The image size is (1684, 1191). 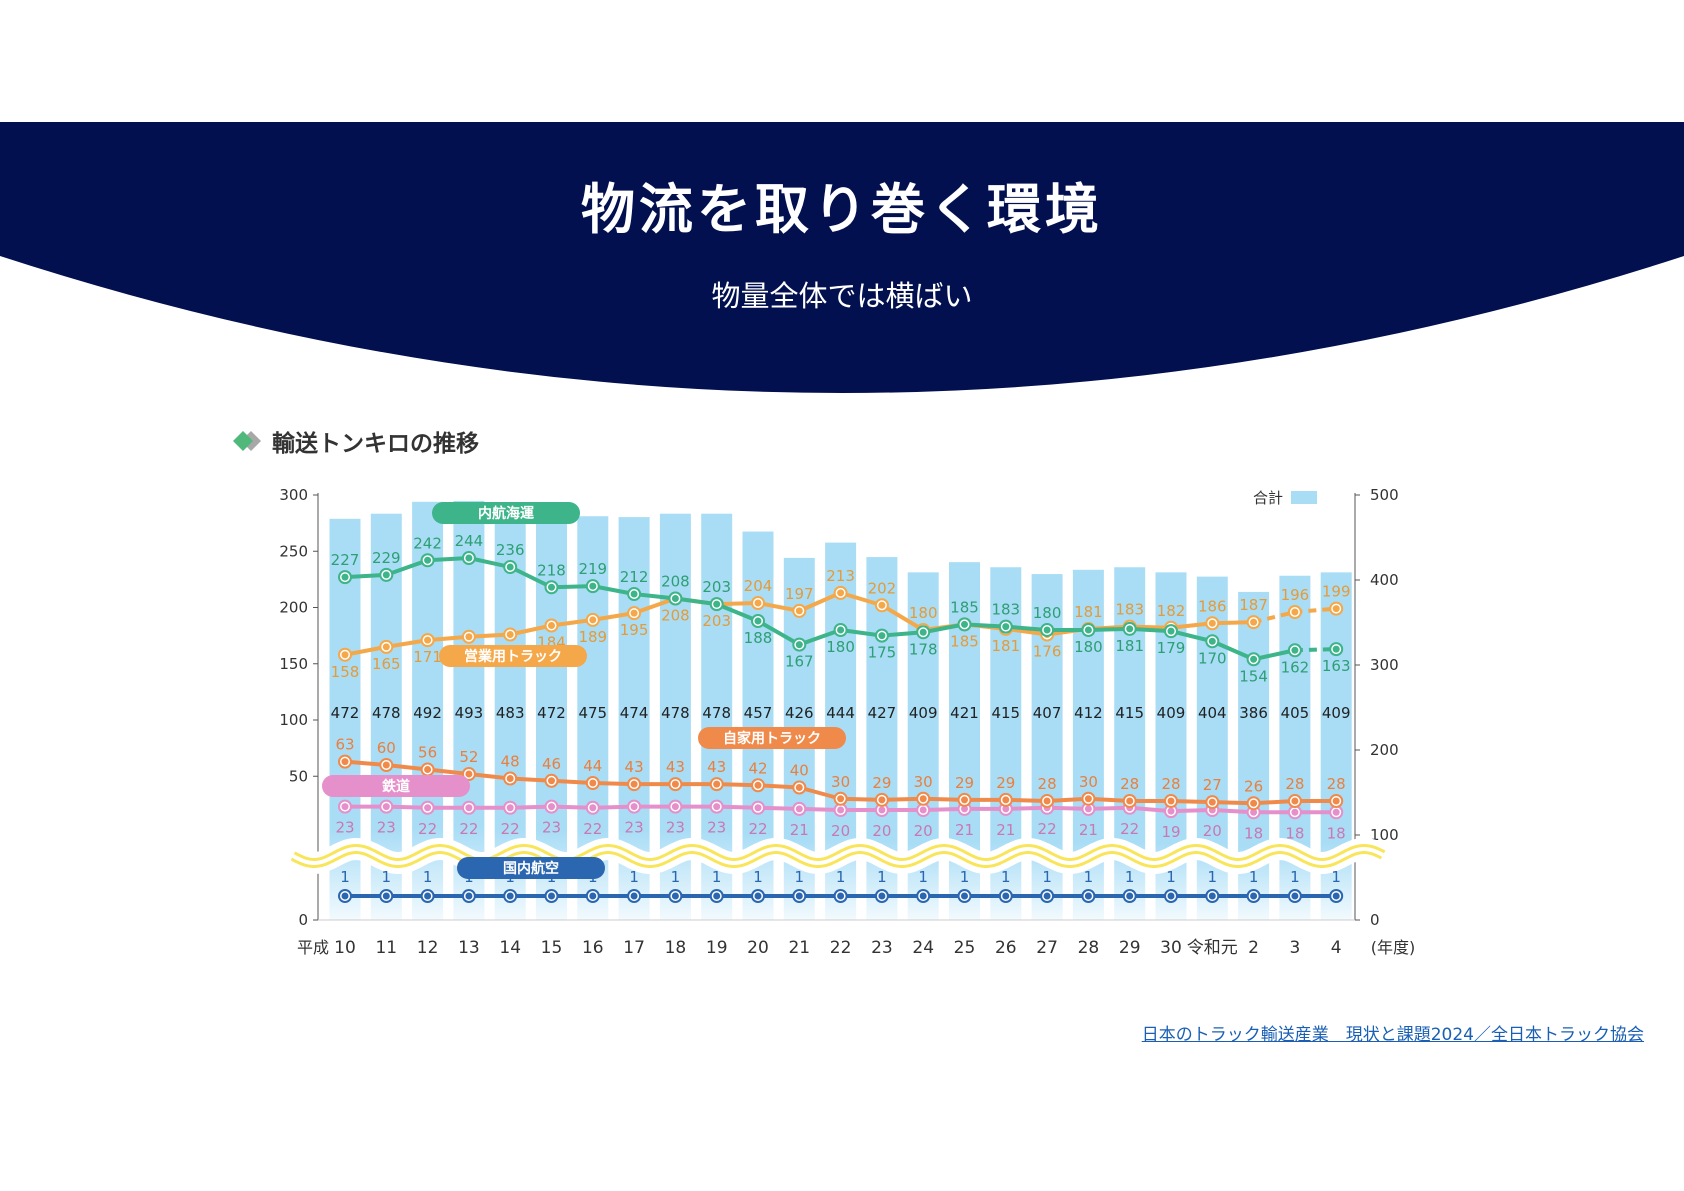 I want to click on data-label: 219, so click(x=592, y=569).